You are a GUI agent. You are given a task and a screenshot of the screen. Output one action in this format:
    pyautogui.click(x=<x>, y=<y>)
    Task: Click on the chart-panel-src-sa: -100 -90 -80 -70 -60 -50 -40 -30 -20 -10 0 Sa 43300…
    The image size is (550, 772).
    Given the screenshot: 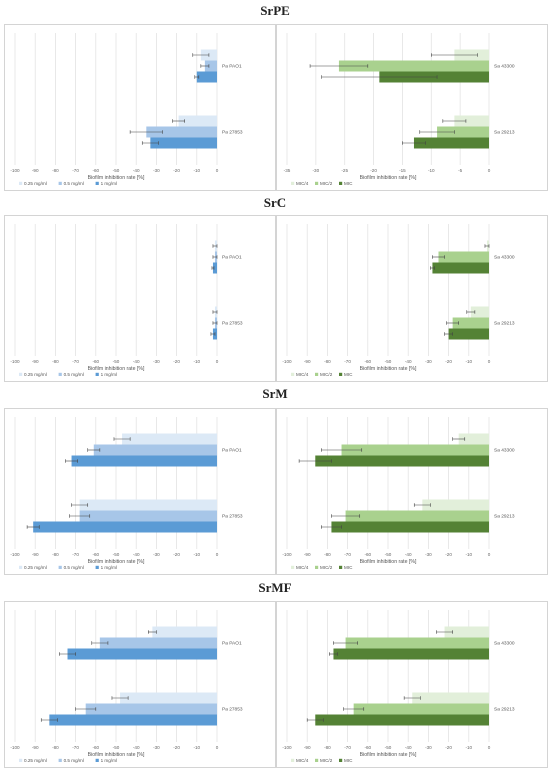 What is the action you would take?
    pyautogui.click(x=412, y=298)
    